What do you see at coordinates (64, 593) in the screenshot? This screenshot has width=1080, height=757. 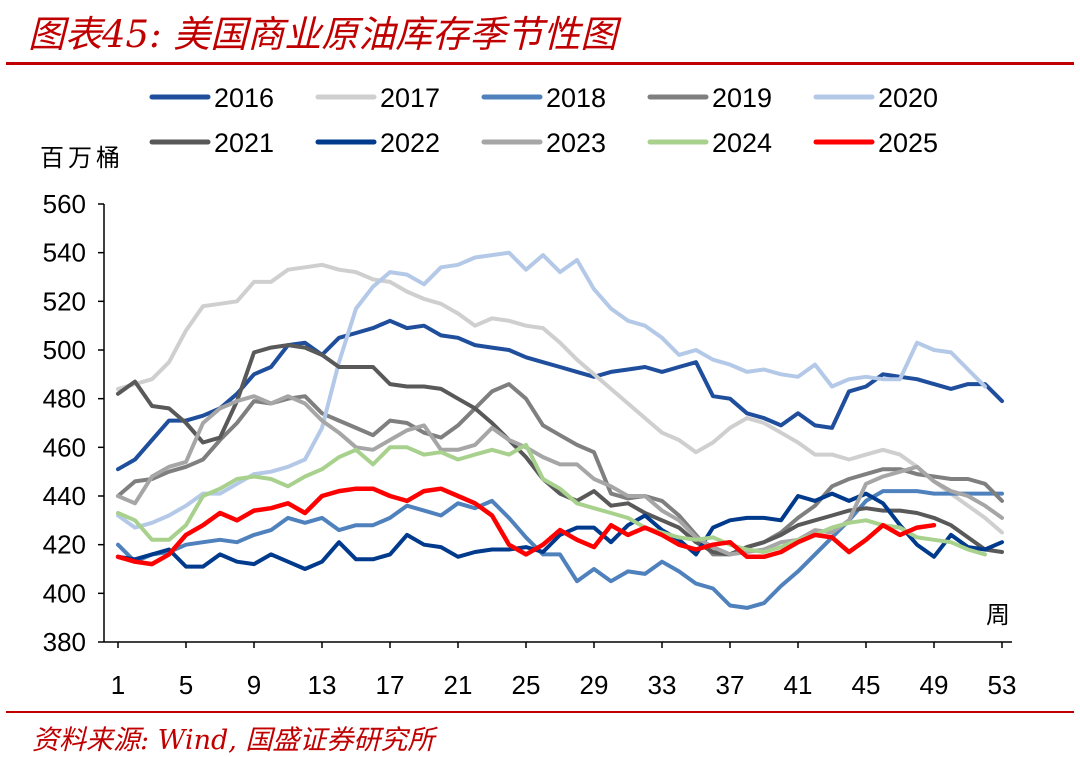 I see `y-tick-label: 400` at bounding box center [64, 593].